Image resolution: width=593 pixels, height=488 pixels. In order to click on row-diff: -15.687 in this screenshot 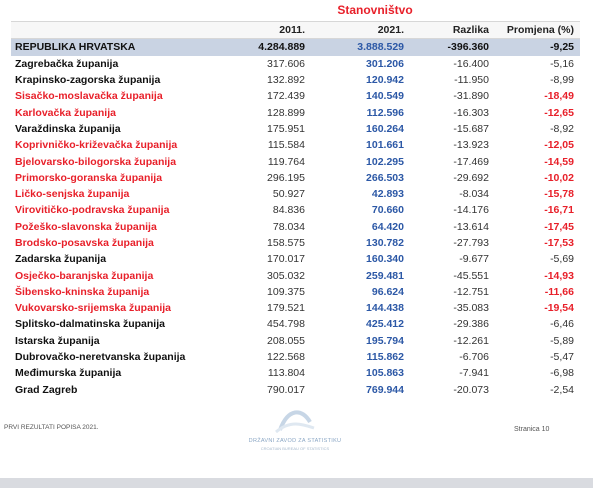, I will do `click(471, 128)`.